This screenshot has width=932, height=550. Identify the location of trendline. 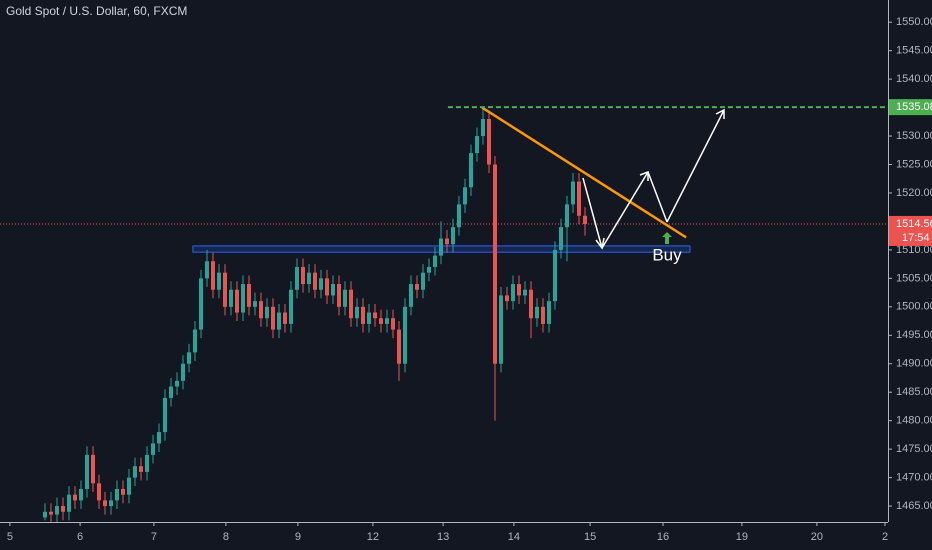
(584, 172).